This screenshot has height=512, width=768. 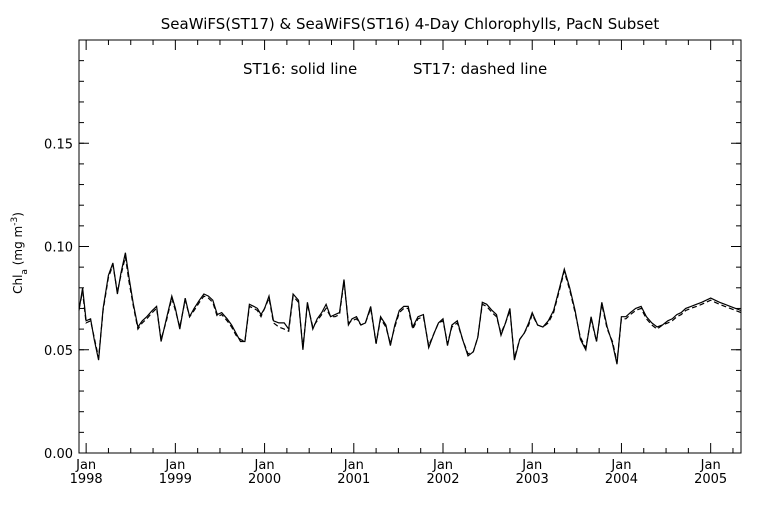 What do you see at coordinates (300, 69) in the screenshot?
I see `legend-note-solid: ST16: solid line` at bounding box center [300, 69].